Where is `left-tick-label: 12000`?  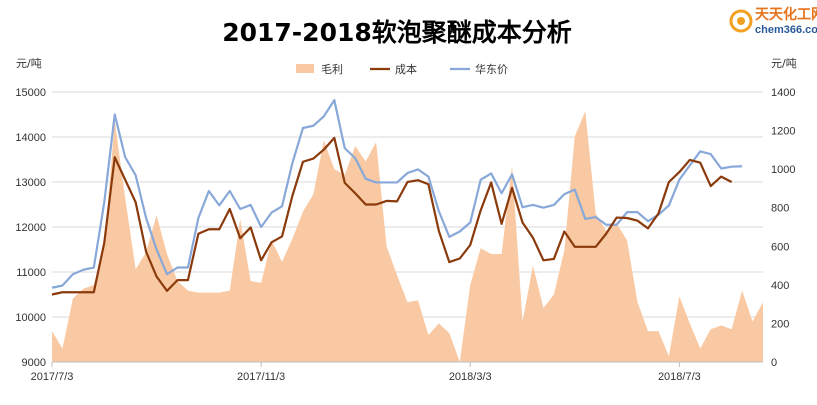 left-tick-label: 12000 is located at coordinates (30, 228).